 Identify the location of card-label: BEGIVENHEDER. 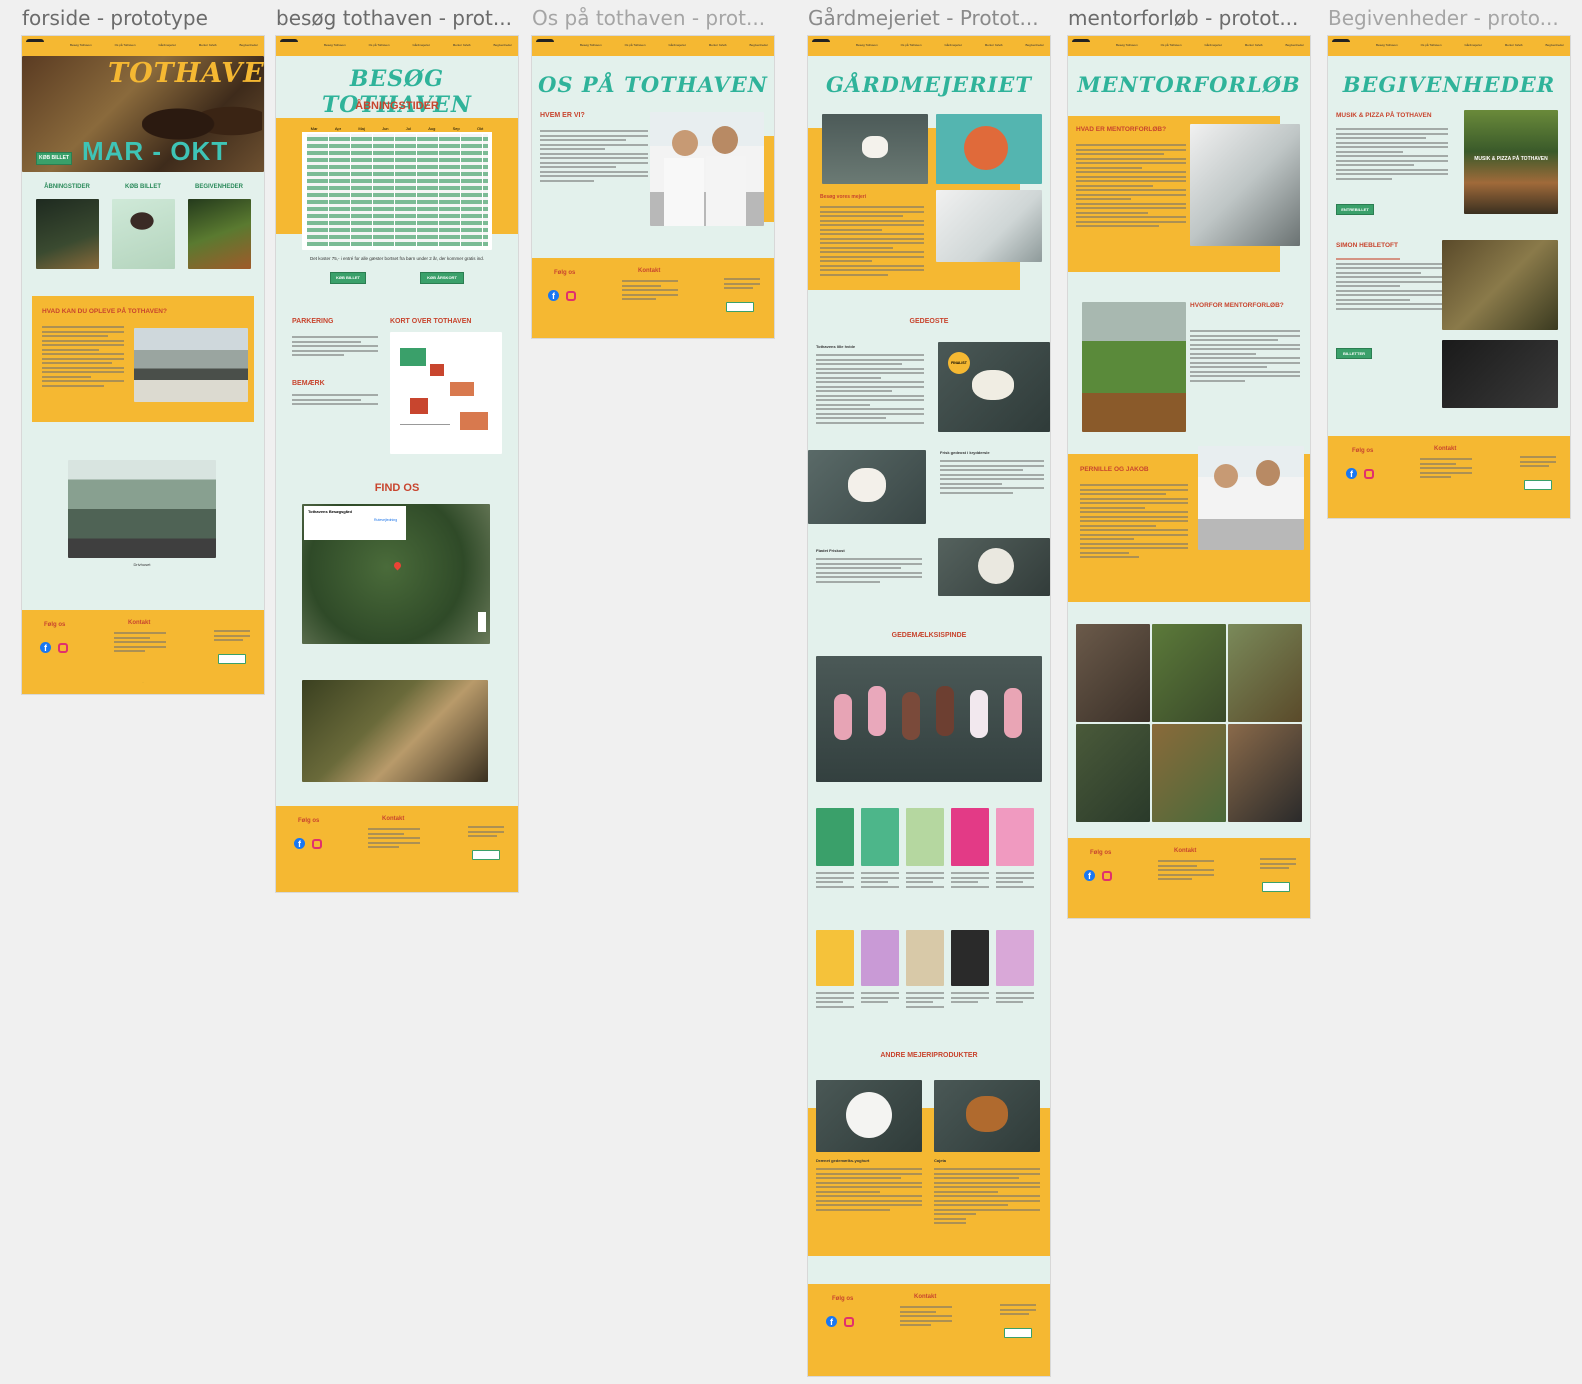
(218, 187).